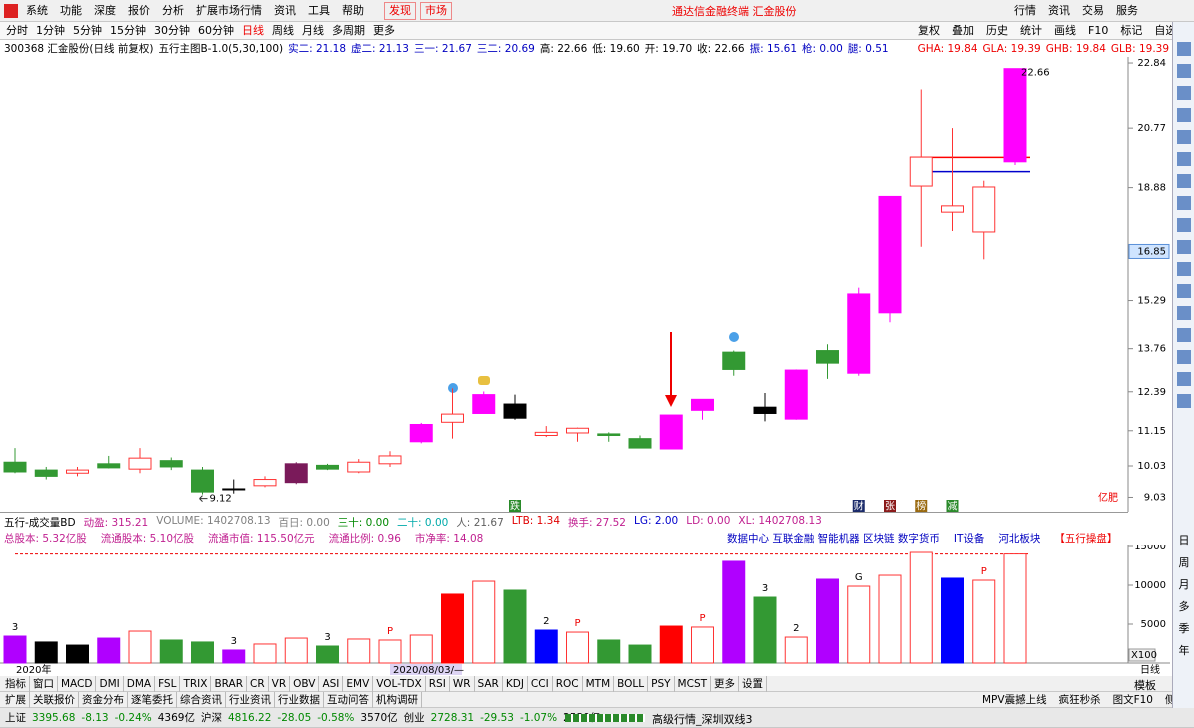 The width and height of the screenshot is (1194, 728). Describe the element at coordinates (1019, 539) in the screenshot. I see `concept: 河北板块` at that location.